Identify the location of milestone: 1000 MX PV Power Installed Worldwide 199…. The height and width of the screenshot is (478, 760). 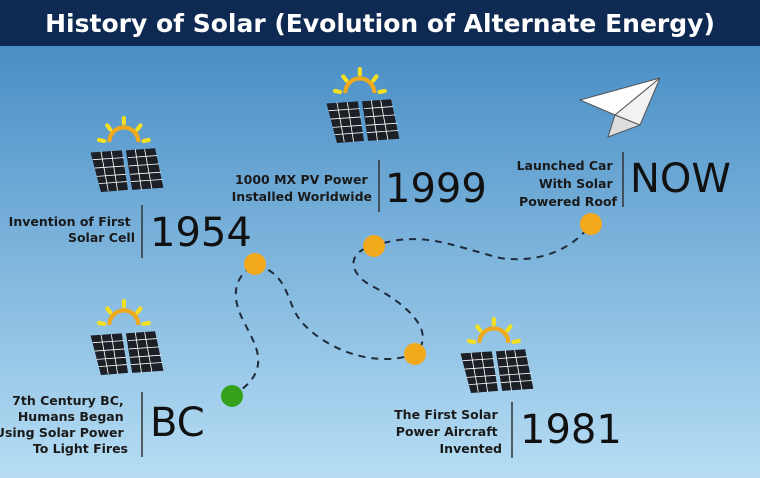
(359, 186).